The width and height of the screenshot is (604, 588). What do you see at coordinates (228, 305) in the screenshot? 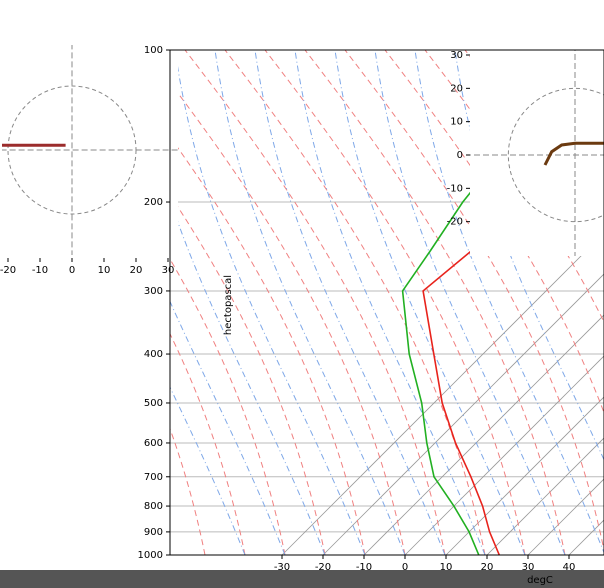
I see `y-axis-label: hectopascal` at bounding box center [228, 305].